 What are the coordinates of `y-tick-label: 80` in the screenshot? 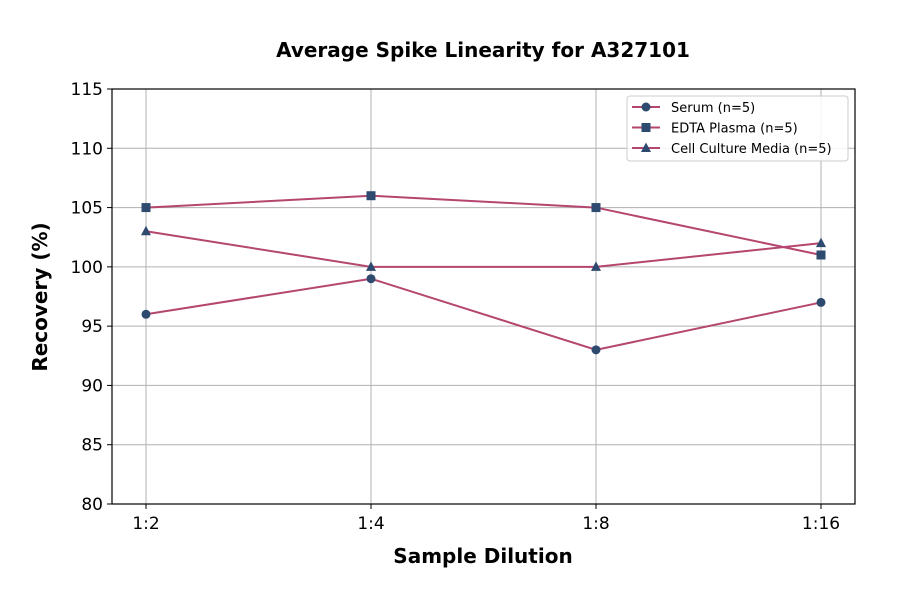 It's located at (92, 505).